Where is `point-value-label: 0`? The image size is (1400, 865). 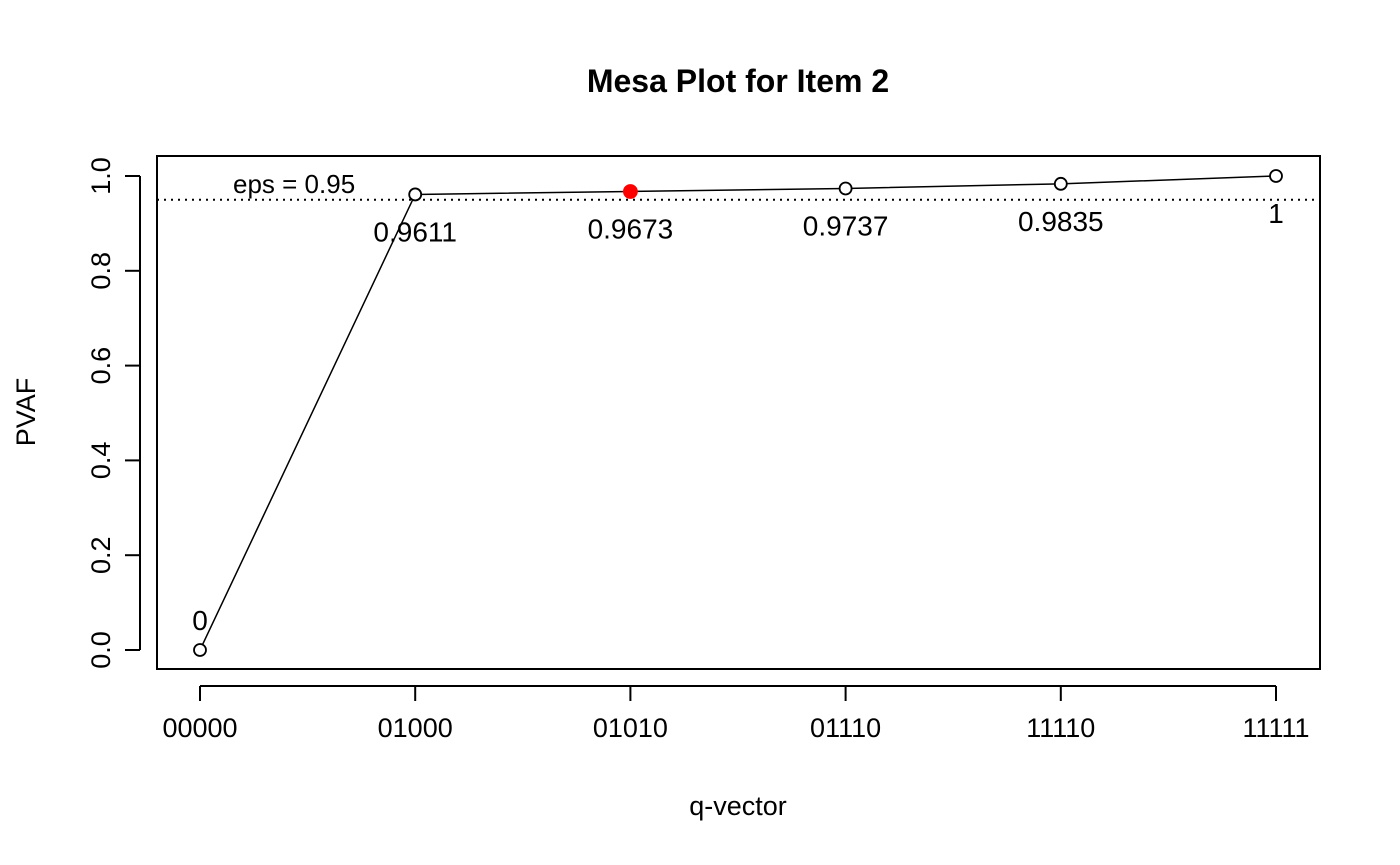
point-value-label: 0 is located at coordinates (200, 620).